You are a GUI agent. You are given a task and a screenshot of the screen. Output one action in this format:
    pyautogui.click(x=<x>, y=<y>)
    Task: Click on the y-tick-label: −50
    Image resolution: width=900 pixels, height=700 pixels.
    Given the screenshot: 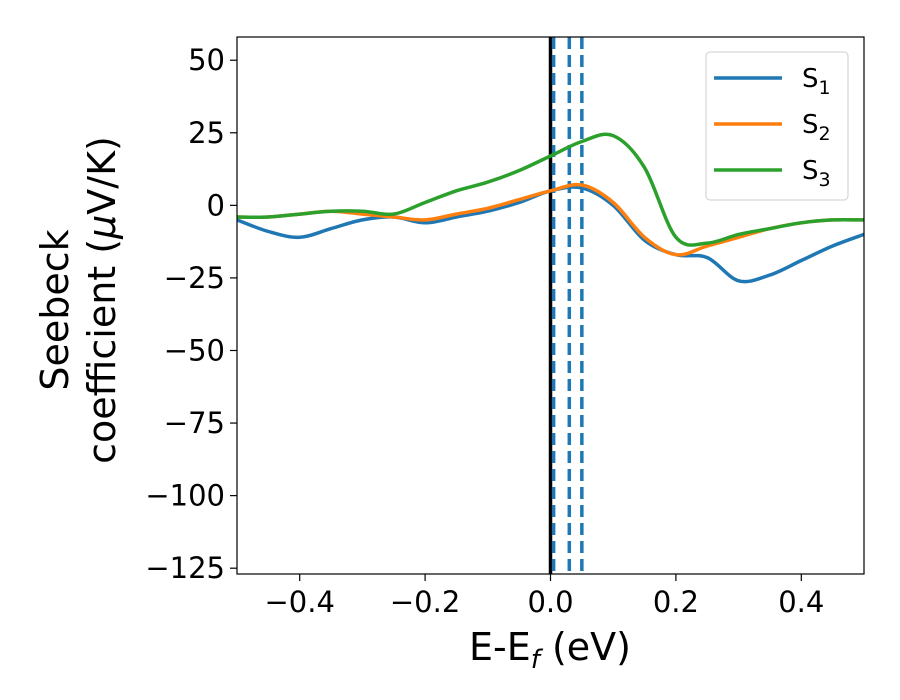 What is the action you would take?
    pyautogui.click(x=194, y=350)
    